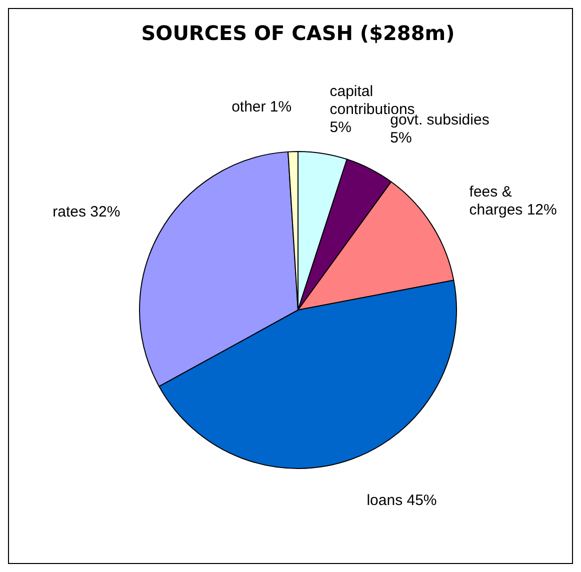 This screenshot has height=572, width=581. What do you see at coordinates (401, 501) in the screenshot?
I see `slice-label: loans 45%` at bounding box center [401, 501].